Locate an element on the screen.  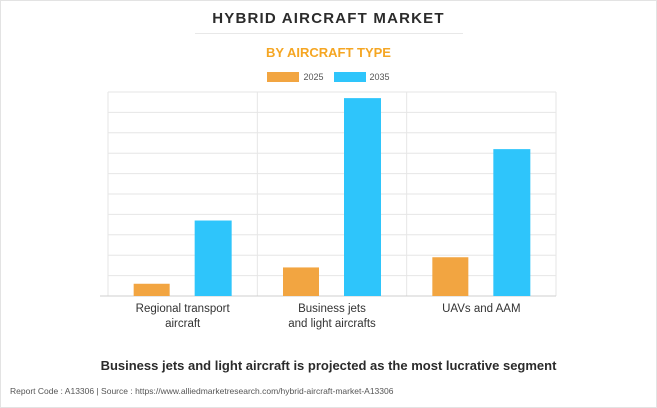
legend-item-2035: 2035 is located at coordinates (361, 77).